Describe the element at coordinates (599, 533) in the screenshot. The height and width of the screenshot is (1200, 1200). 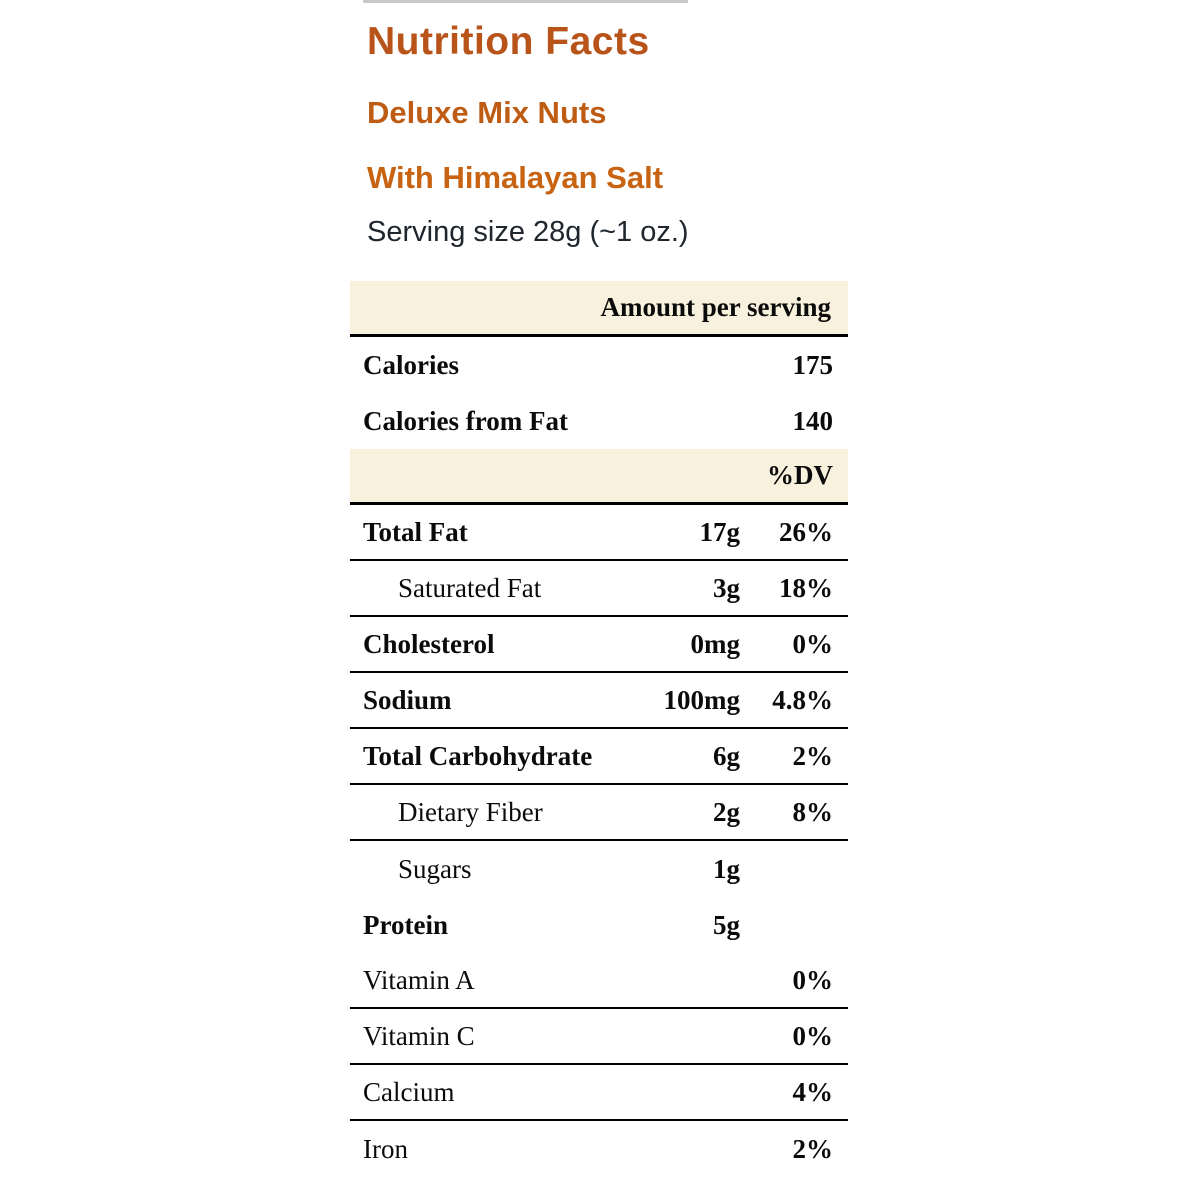
I see `table-row-total-fat: Total Fat 17g 26%` at that location.